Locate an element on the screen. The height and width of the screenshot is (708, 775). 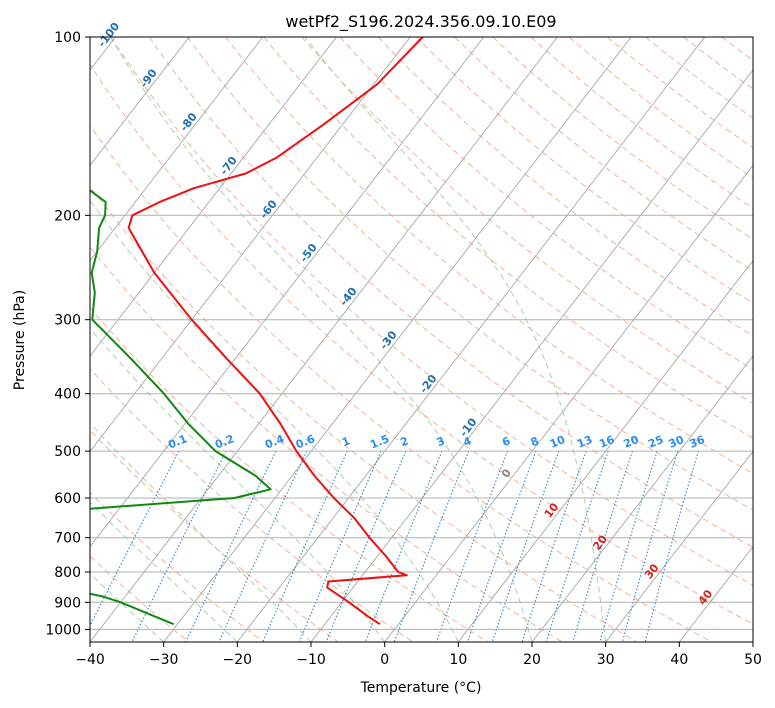
x-tick-label: −40 is located at coordinates (90, 660).